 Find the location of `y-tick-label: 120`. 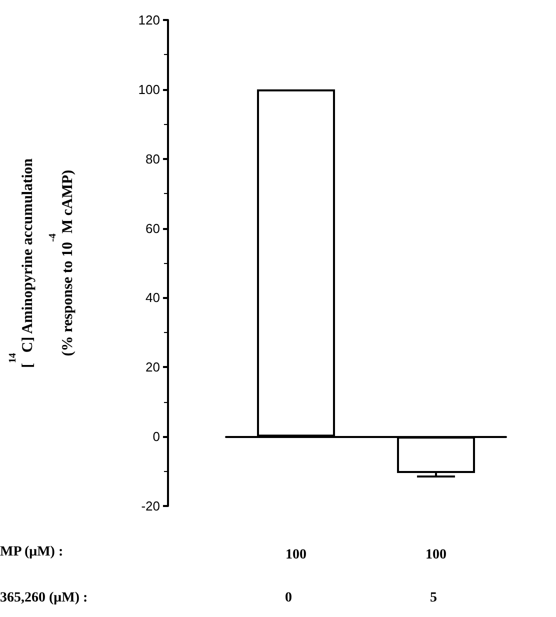

y-tick-label: 120 is located at coordinates (149, 20).